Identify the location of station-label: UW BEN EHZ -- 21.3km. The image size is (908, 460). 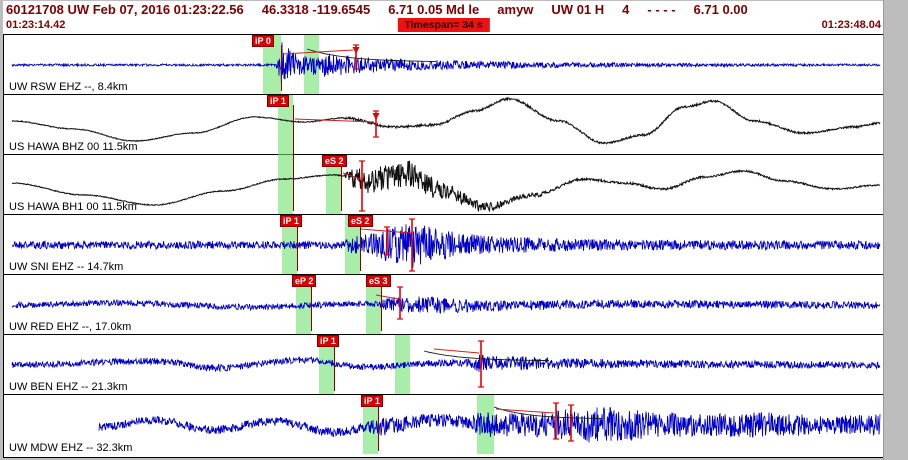
(68, 387).